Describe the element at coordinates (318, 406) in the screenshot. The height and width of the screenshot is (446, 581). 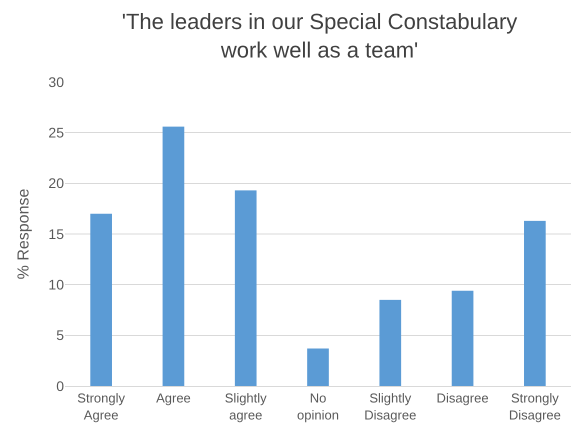
I see `x-tick-label: No opinion` at that location.